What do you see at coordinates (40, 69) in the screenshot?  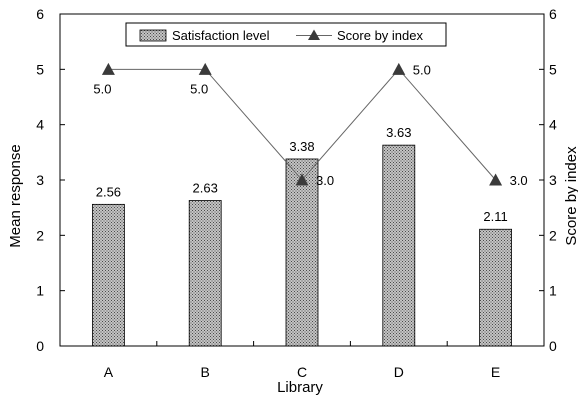 I see `y-tick-label: 5` at bounding box center [40, 69].